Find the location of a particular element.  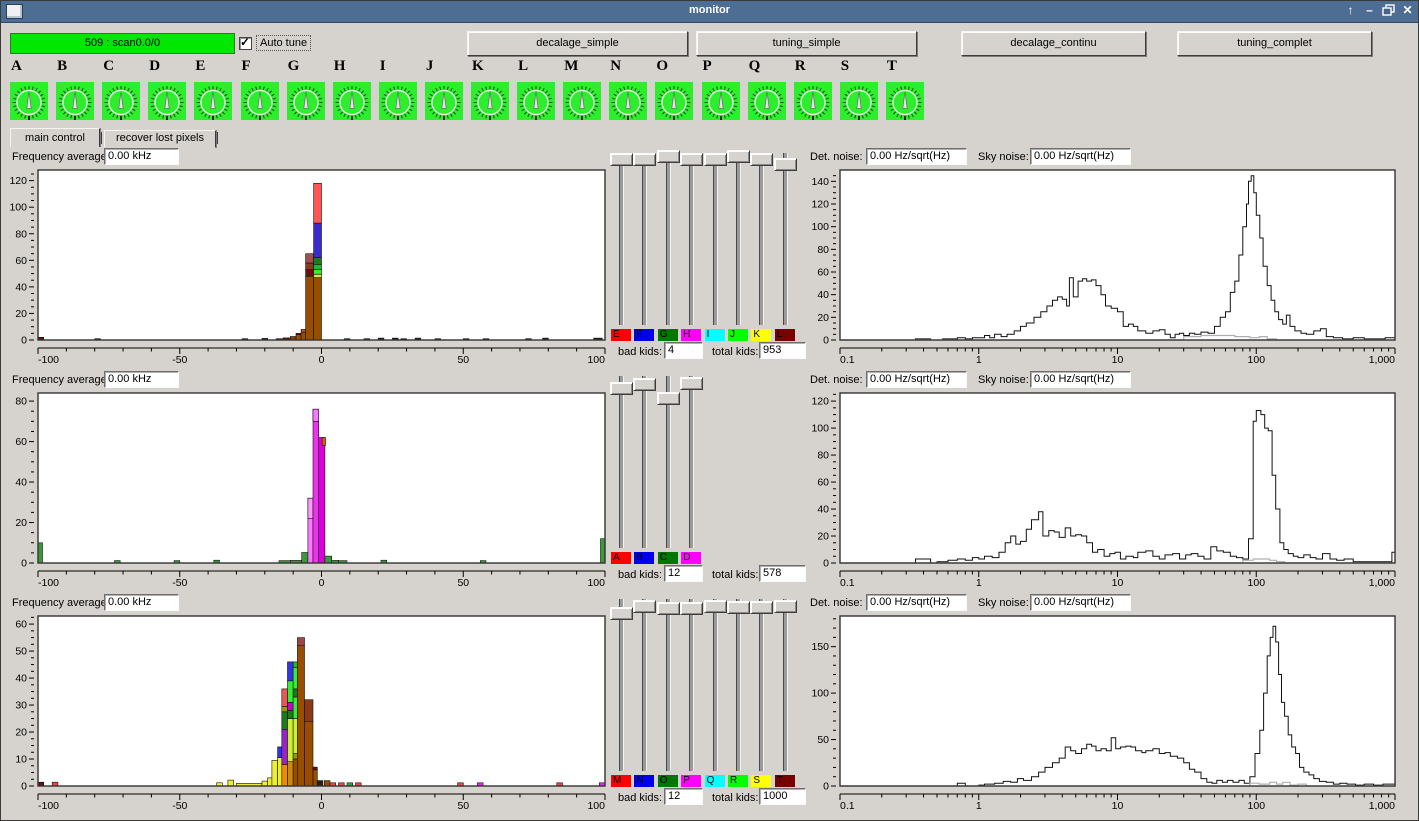

close-button: ✕ is located at coordinates (1407, 10).